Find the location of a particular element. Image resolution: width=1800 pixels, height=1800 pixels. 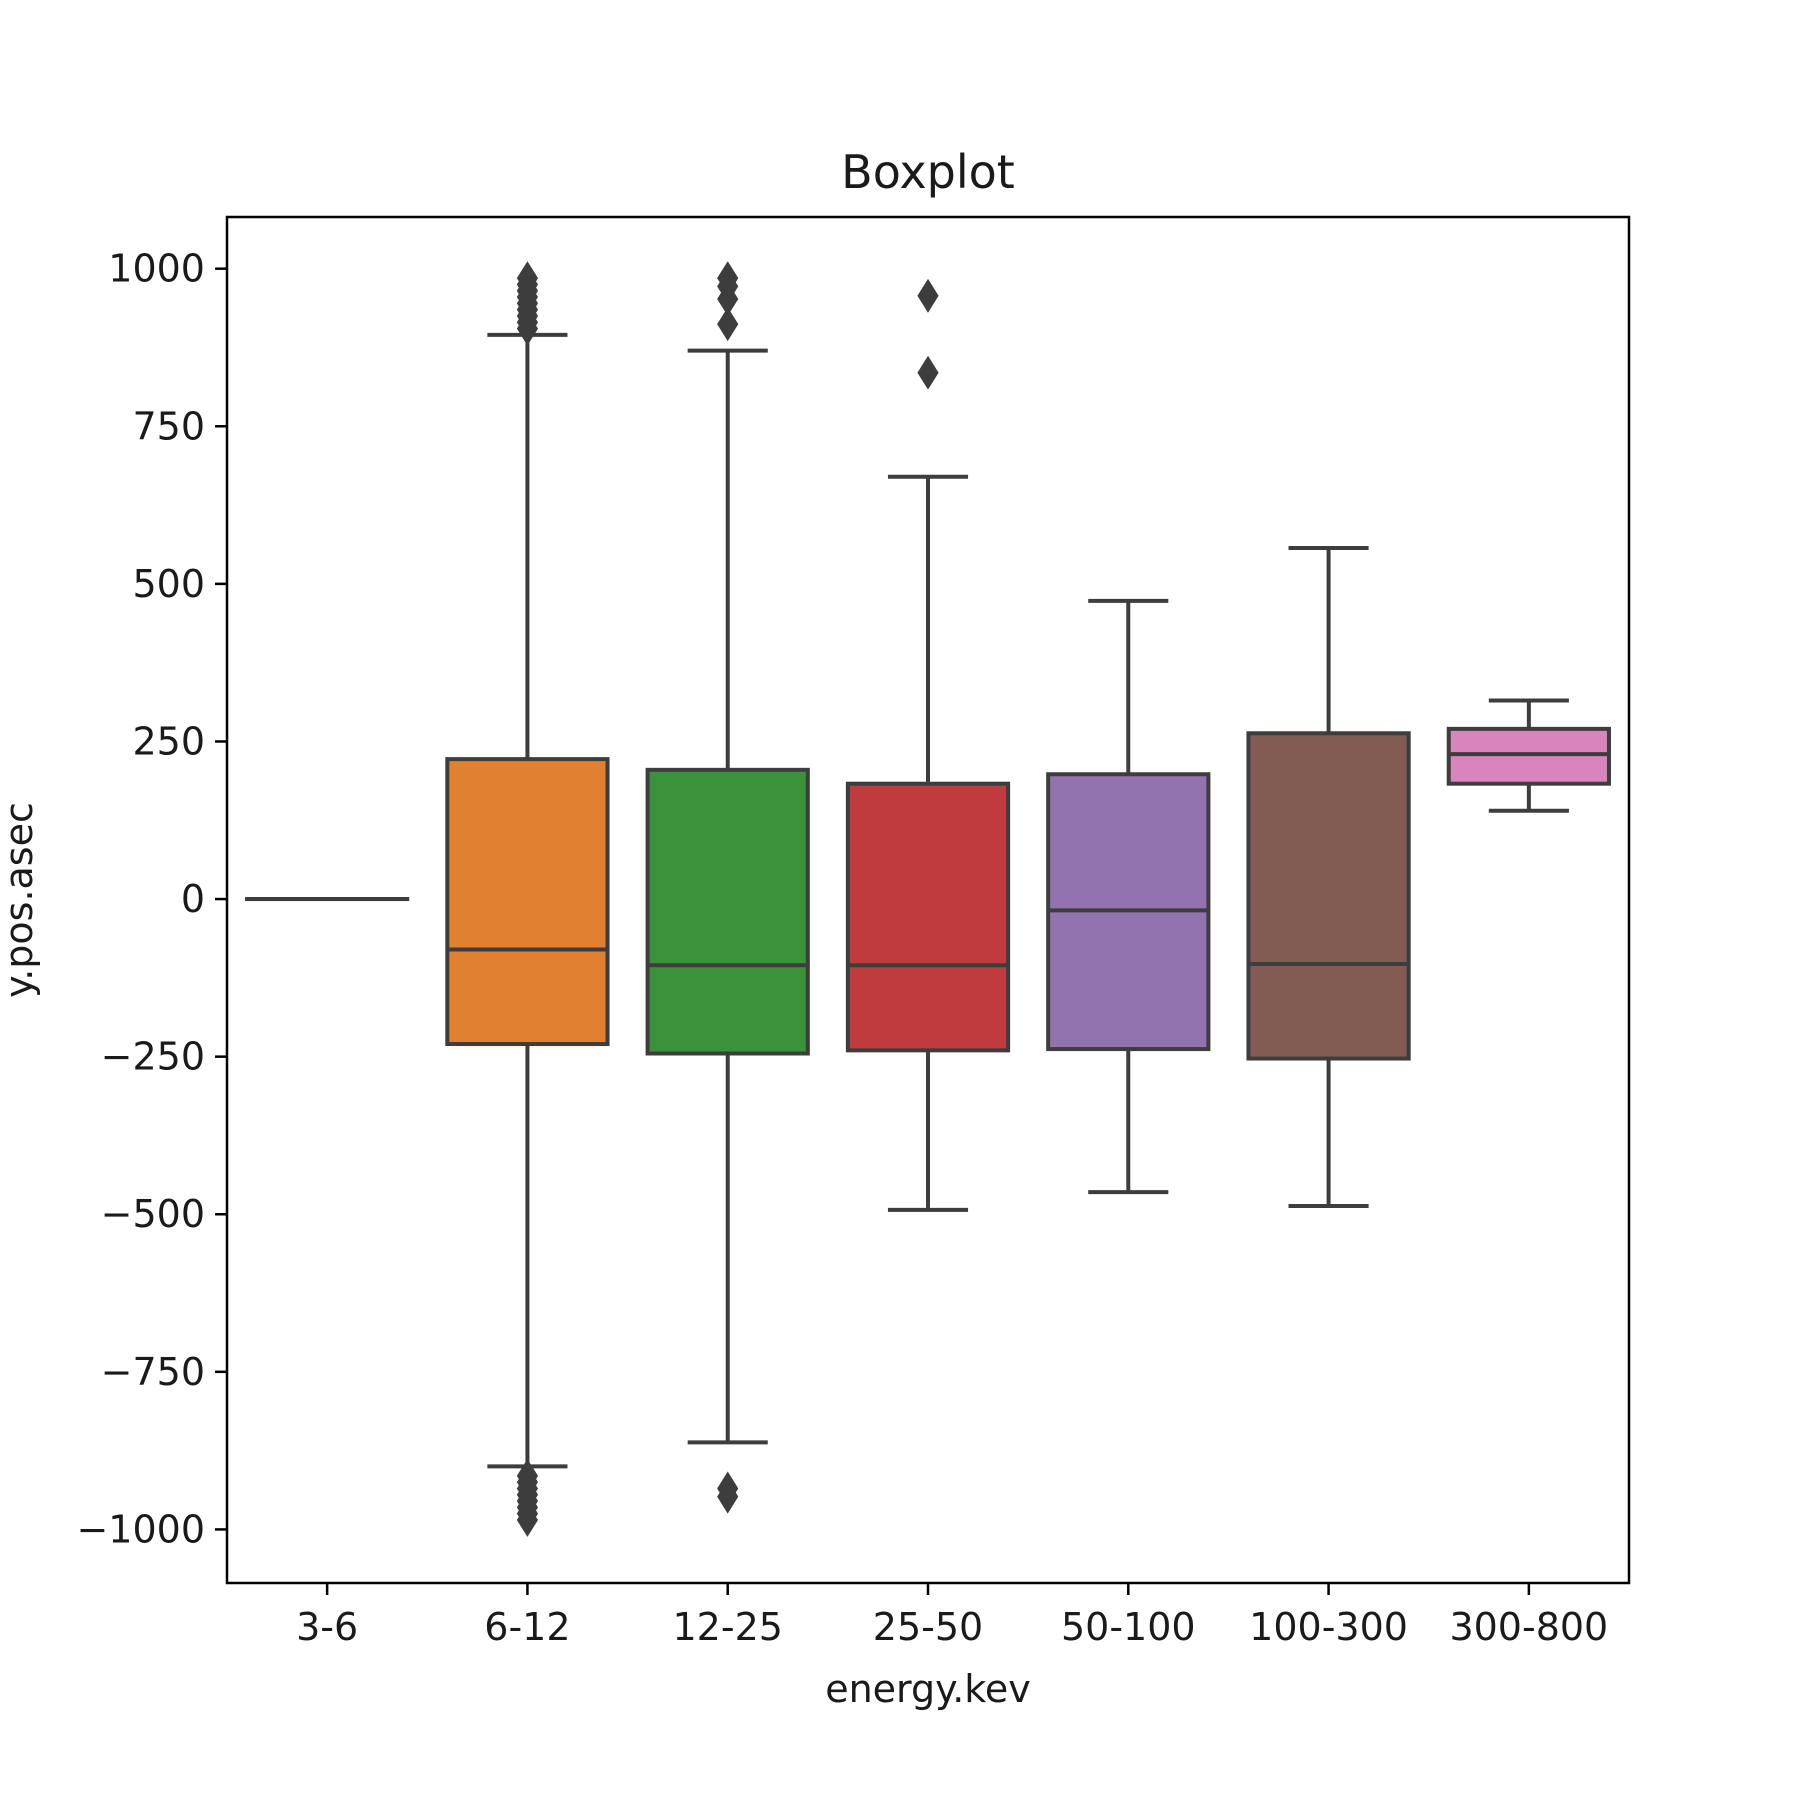

x-tick-label: 50-100 is located at coordinates (1128, 1627).